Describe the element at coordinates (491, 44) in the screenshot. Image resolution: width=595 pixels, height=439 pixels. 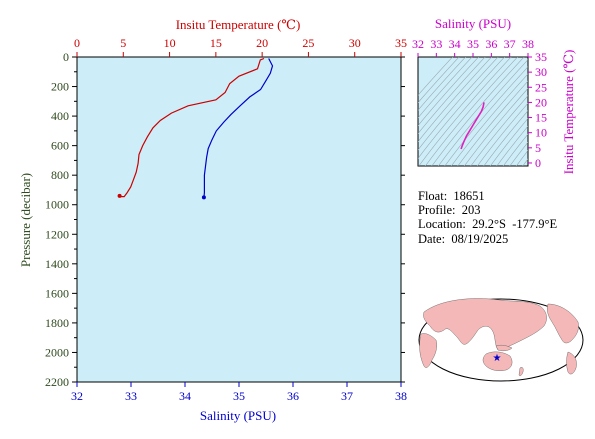
I see `ts-salinity-tick-label: 36` at that location.